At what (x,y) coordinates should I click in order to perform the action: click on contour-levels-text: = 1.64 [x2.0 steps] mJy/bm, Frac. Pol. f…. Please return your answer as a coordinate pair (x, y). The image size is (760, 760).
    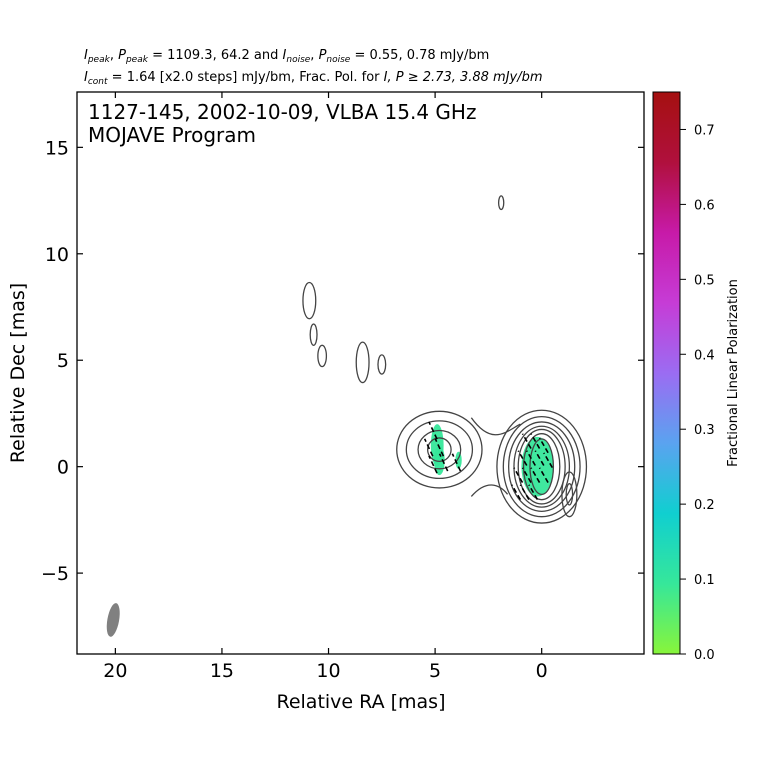
    Looking at the image, I should click on (245, 77).